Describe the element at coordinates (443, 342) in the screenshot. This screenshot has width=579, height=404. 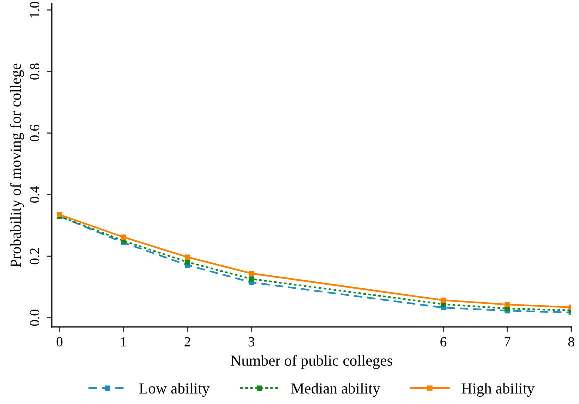
I see `x-tick-label: 6` at that location.